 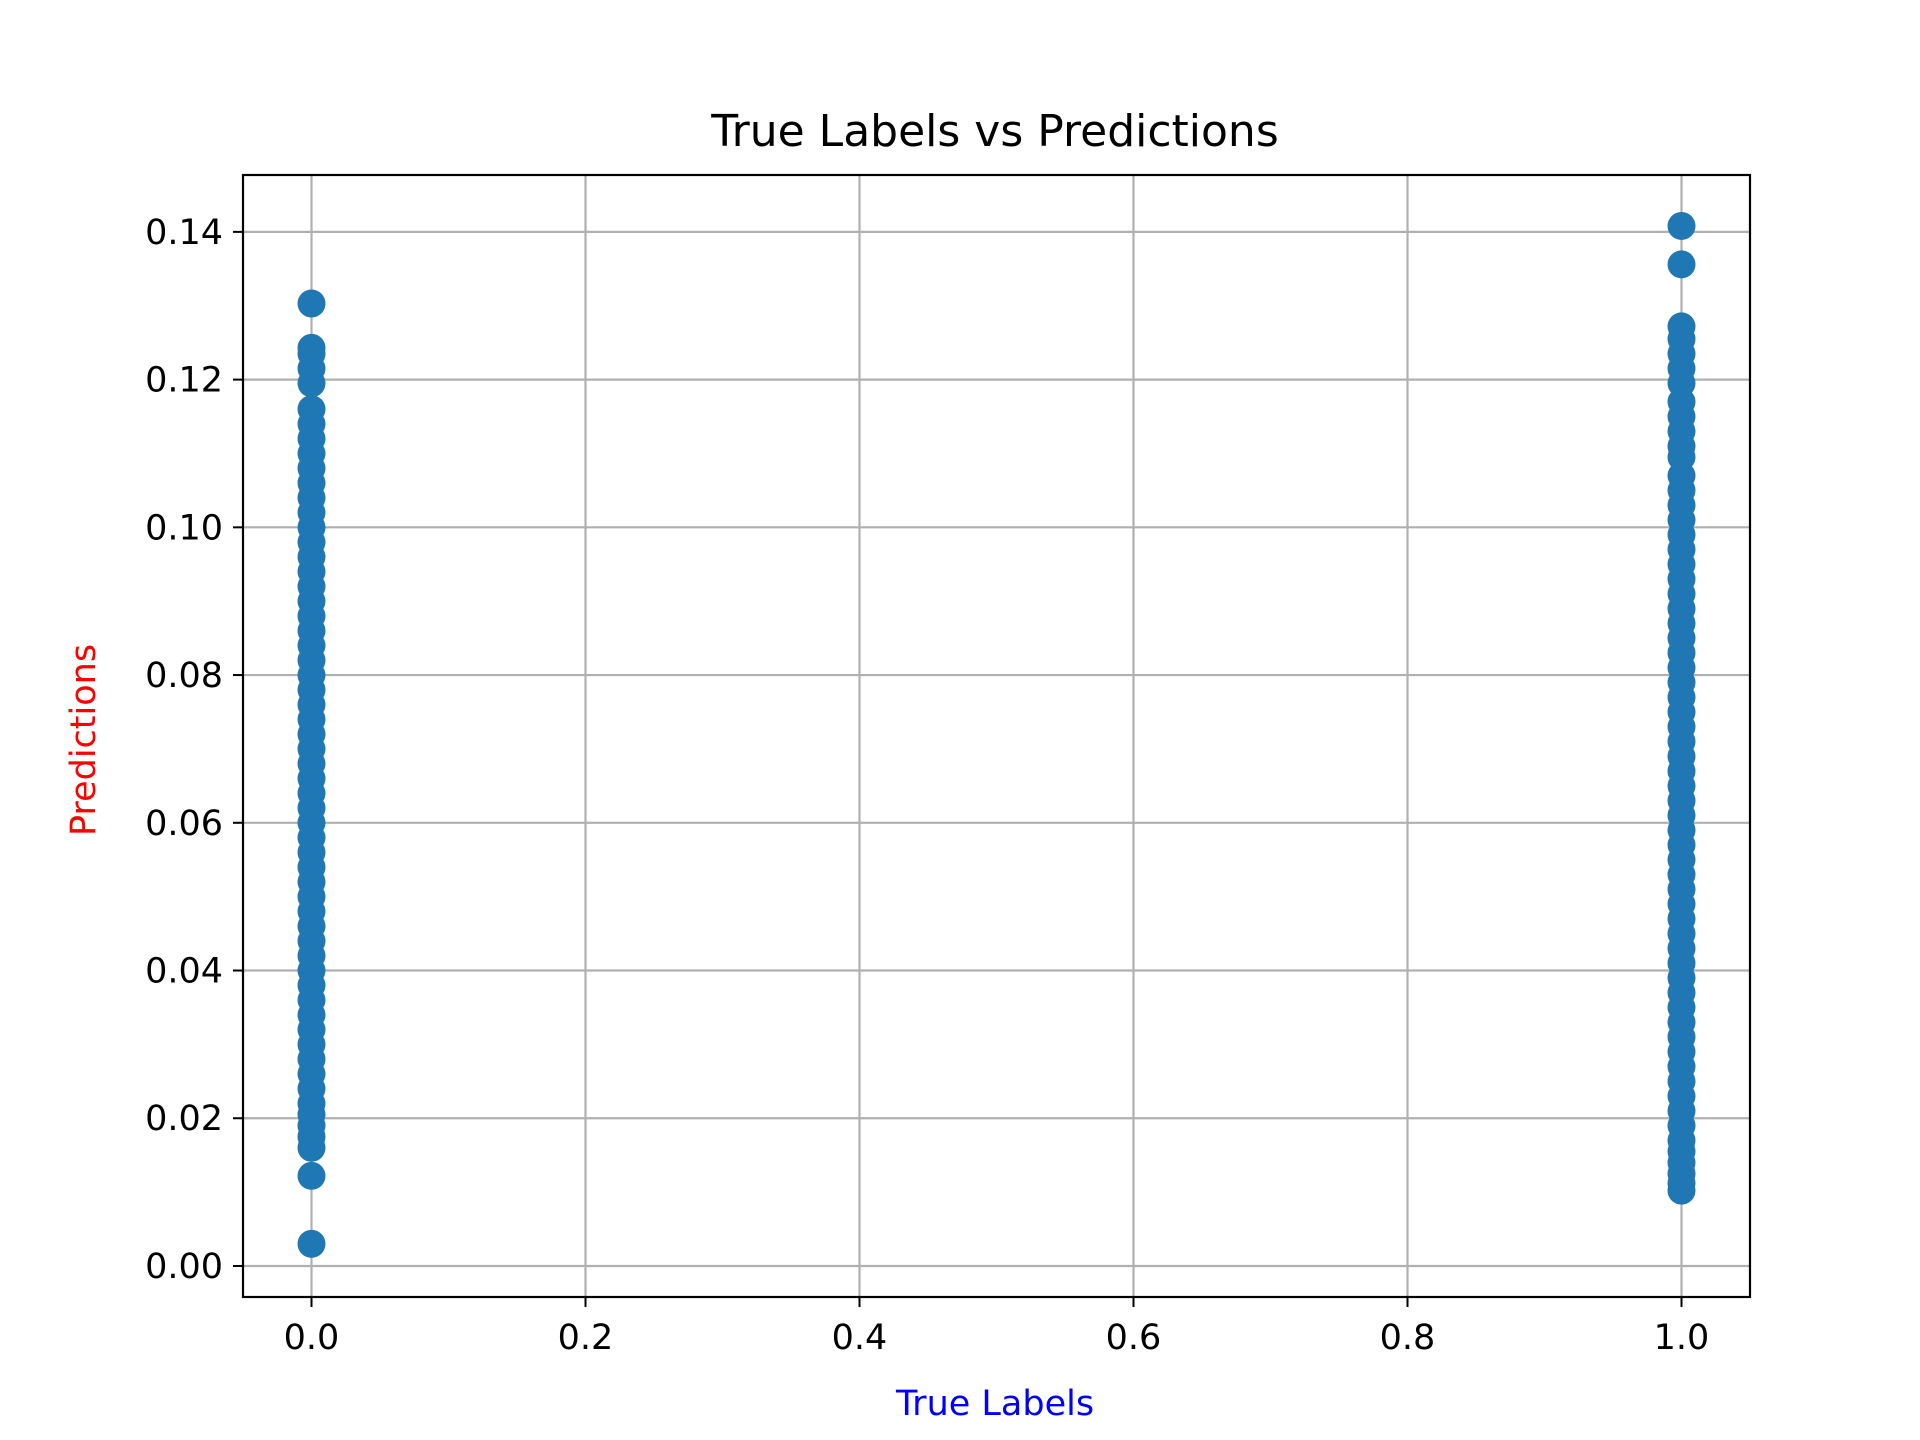 What do you see at coordinates (184, 1119) in the screenshot?
I see `y-tick-label: 0.02` at bounding box center [184, 1119].